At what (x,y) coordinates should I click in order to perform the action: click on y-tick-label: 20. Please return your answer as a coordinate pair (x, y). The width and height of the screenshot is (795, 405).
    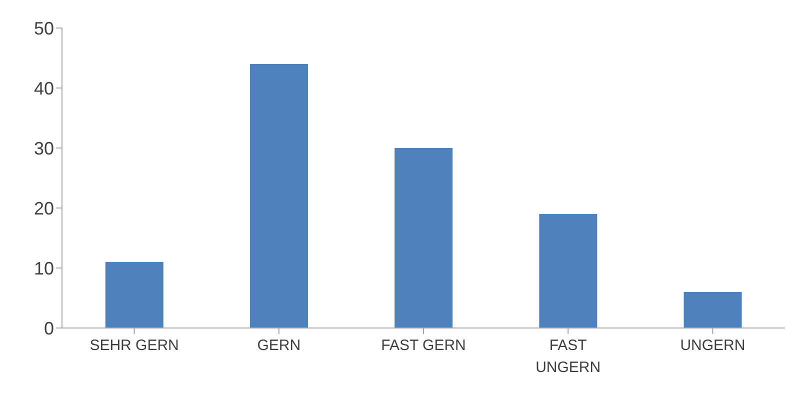
    Looking at the image, I should click on (44, 208).